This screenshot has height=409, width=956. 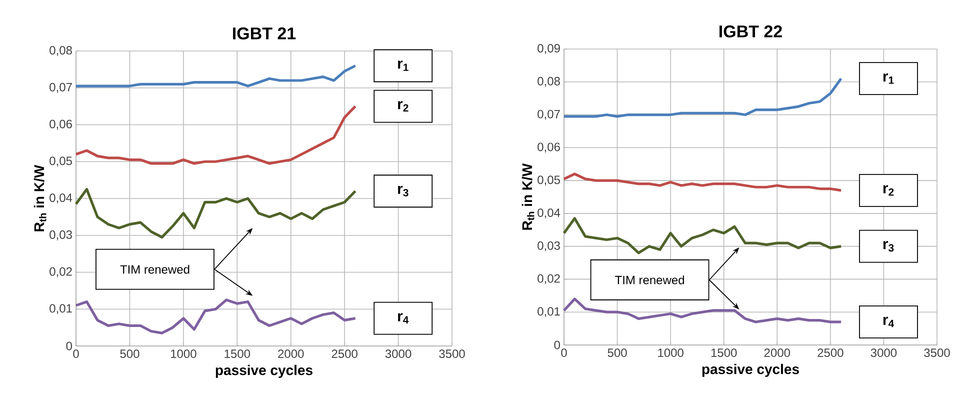 What do you see at coordinates (751, 31) in the screenshot?
I see `chart-title: IGBT 22` at bounding box center [751, 31].